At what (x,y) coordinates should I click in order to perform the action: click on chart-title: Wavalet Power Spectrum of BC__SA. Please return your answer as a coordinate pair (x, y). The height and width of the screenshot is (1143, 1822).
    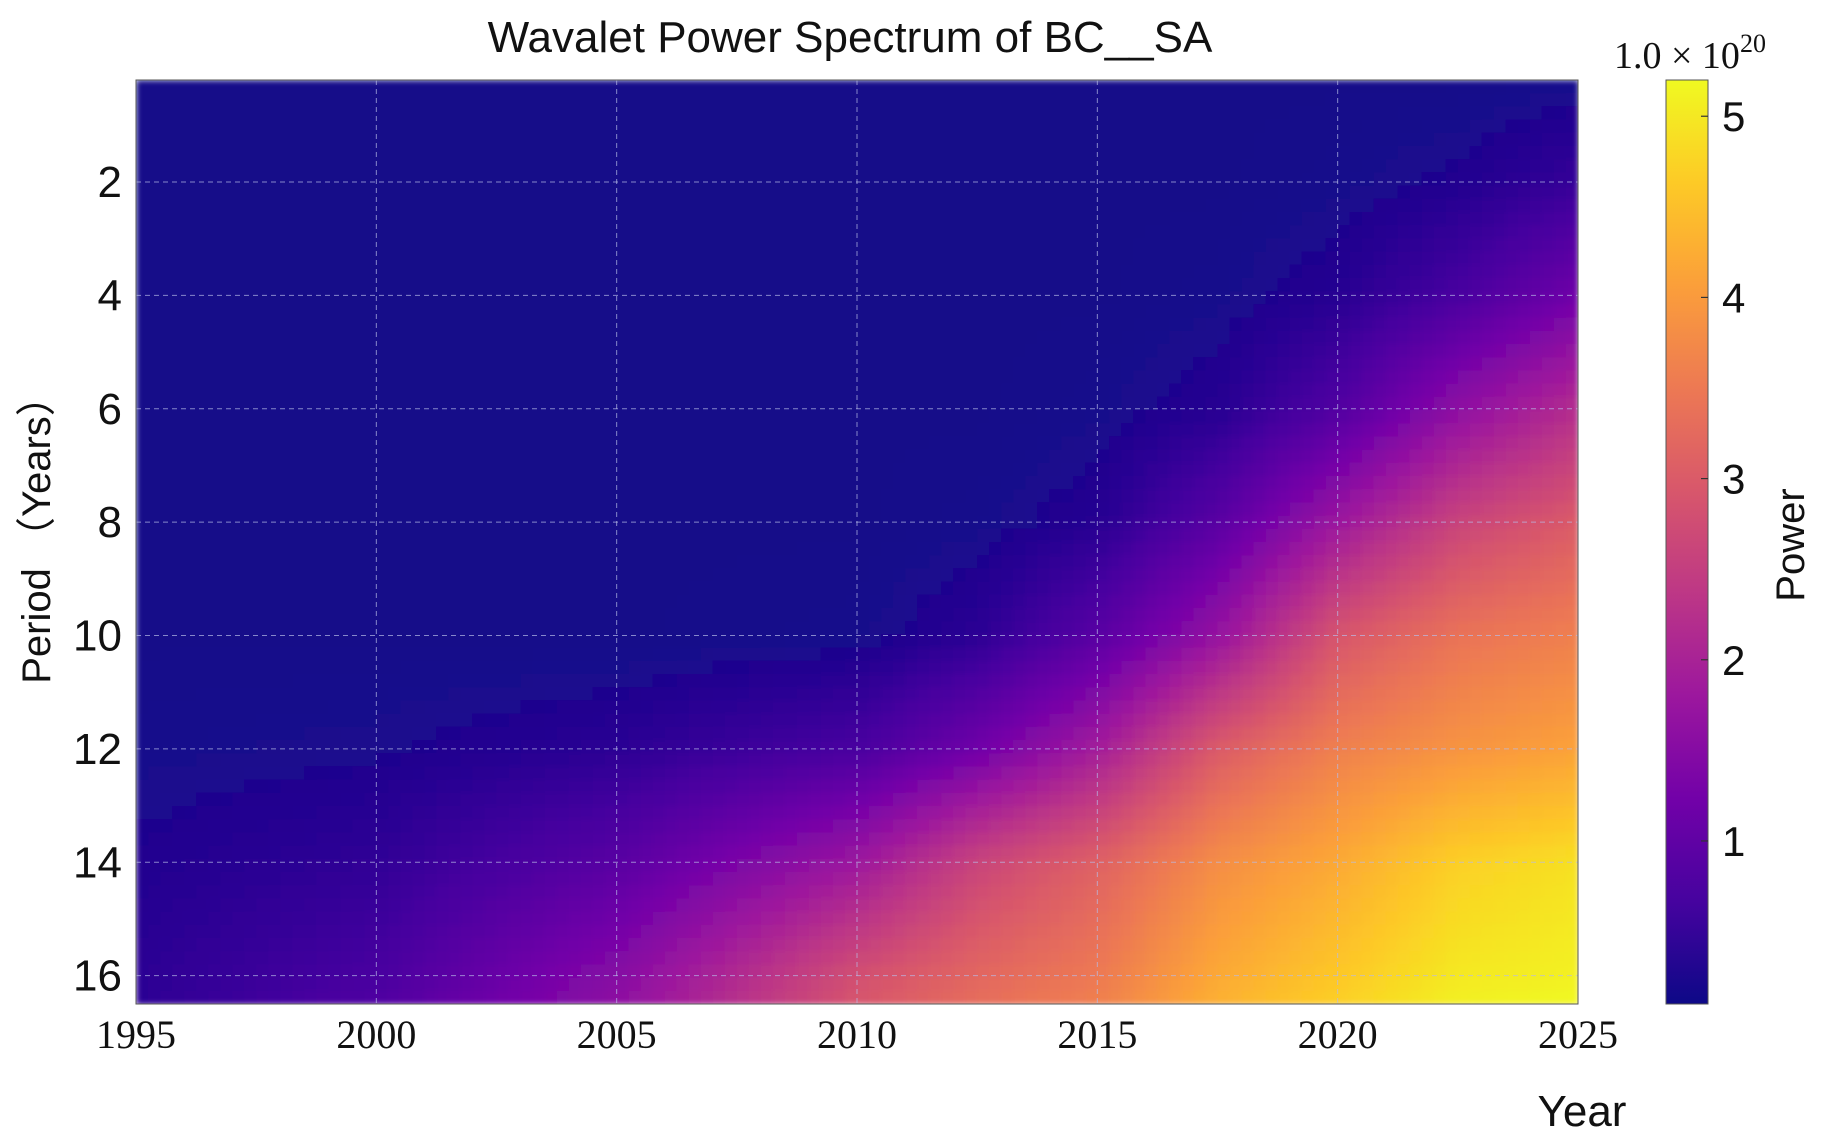
    Looking at the image, I should click on (850, 37).